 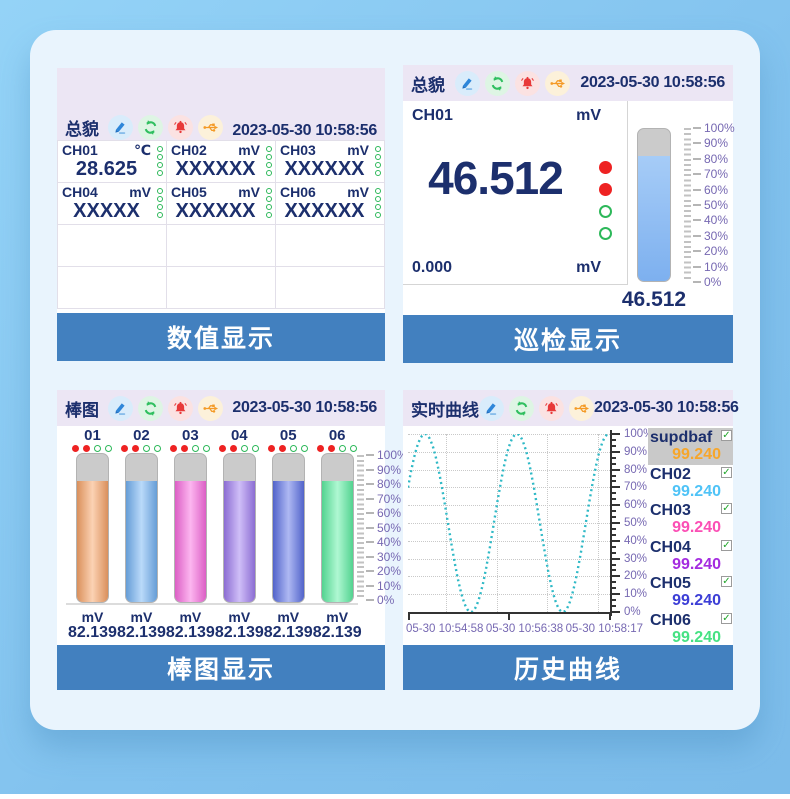 I want to click on bar-fill, so click(x=141, y=541).